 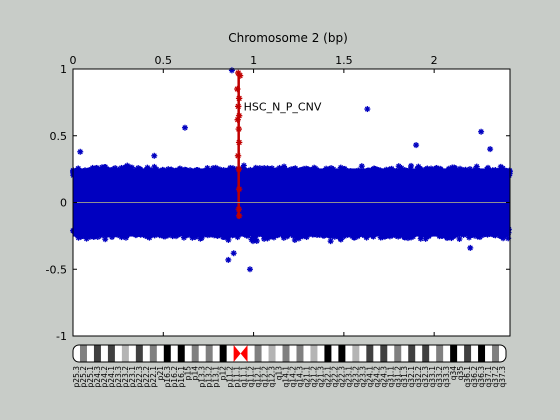 I want to click on ideogram-band-label: q22.1, so click(x=327, y=377).